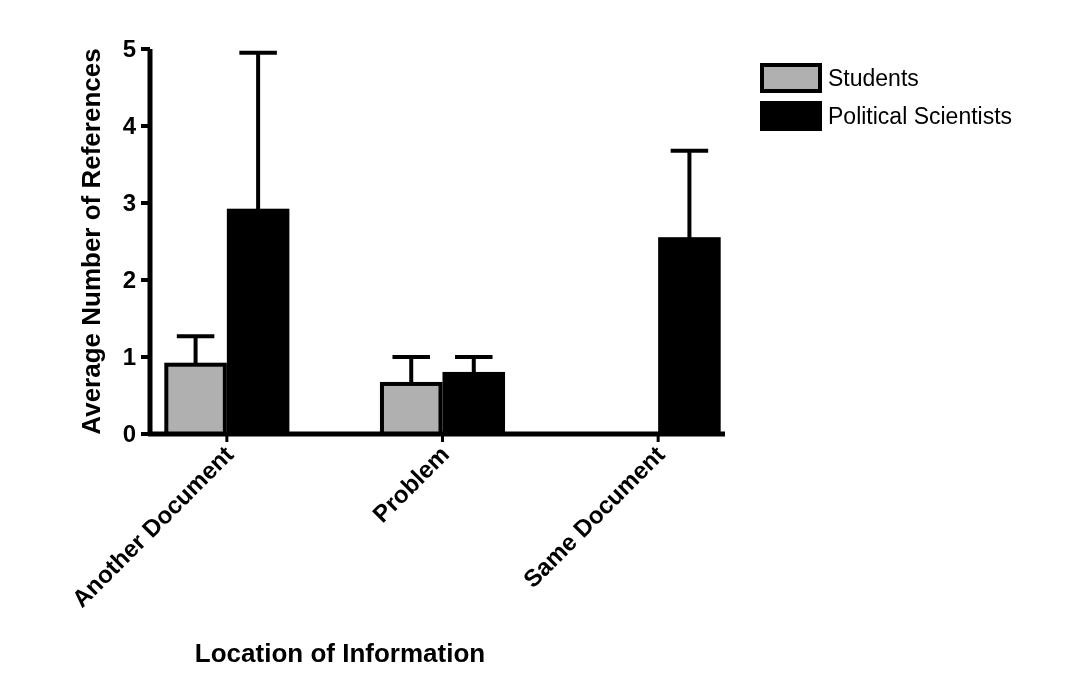  What do you see at coordinates (129, 280) in the screenshot?
I see `y-tick-label: 2` at bounding box center [129, 280].